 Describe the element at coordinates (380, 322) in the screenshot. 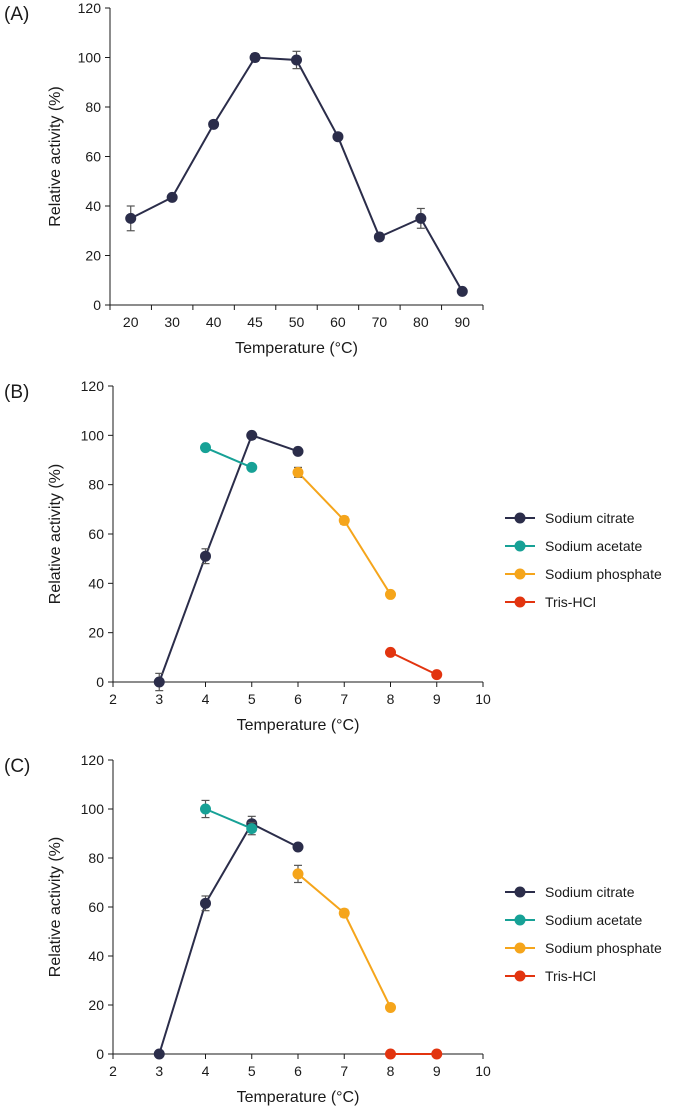

I see `x-tick-label: 70` at that location.